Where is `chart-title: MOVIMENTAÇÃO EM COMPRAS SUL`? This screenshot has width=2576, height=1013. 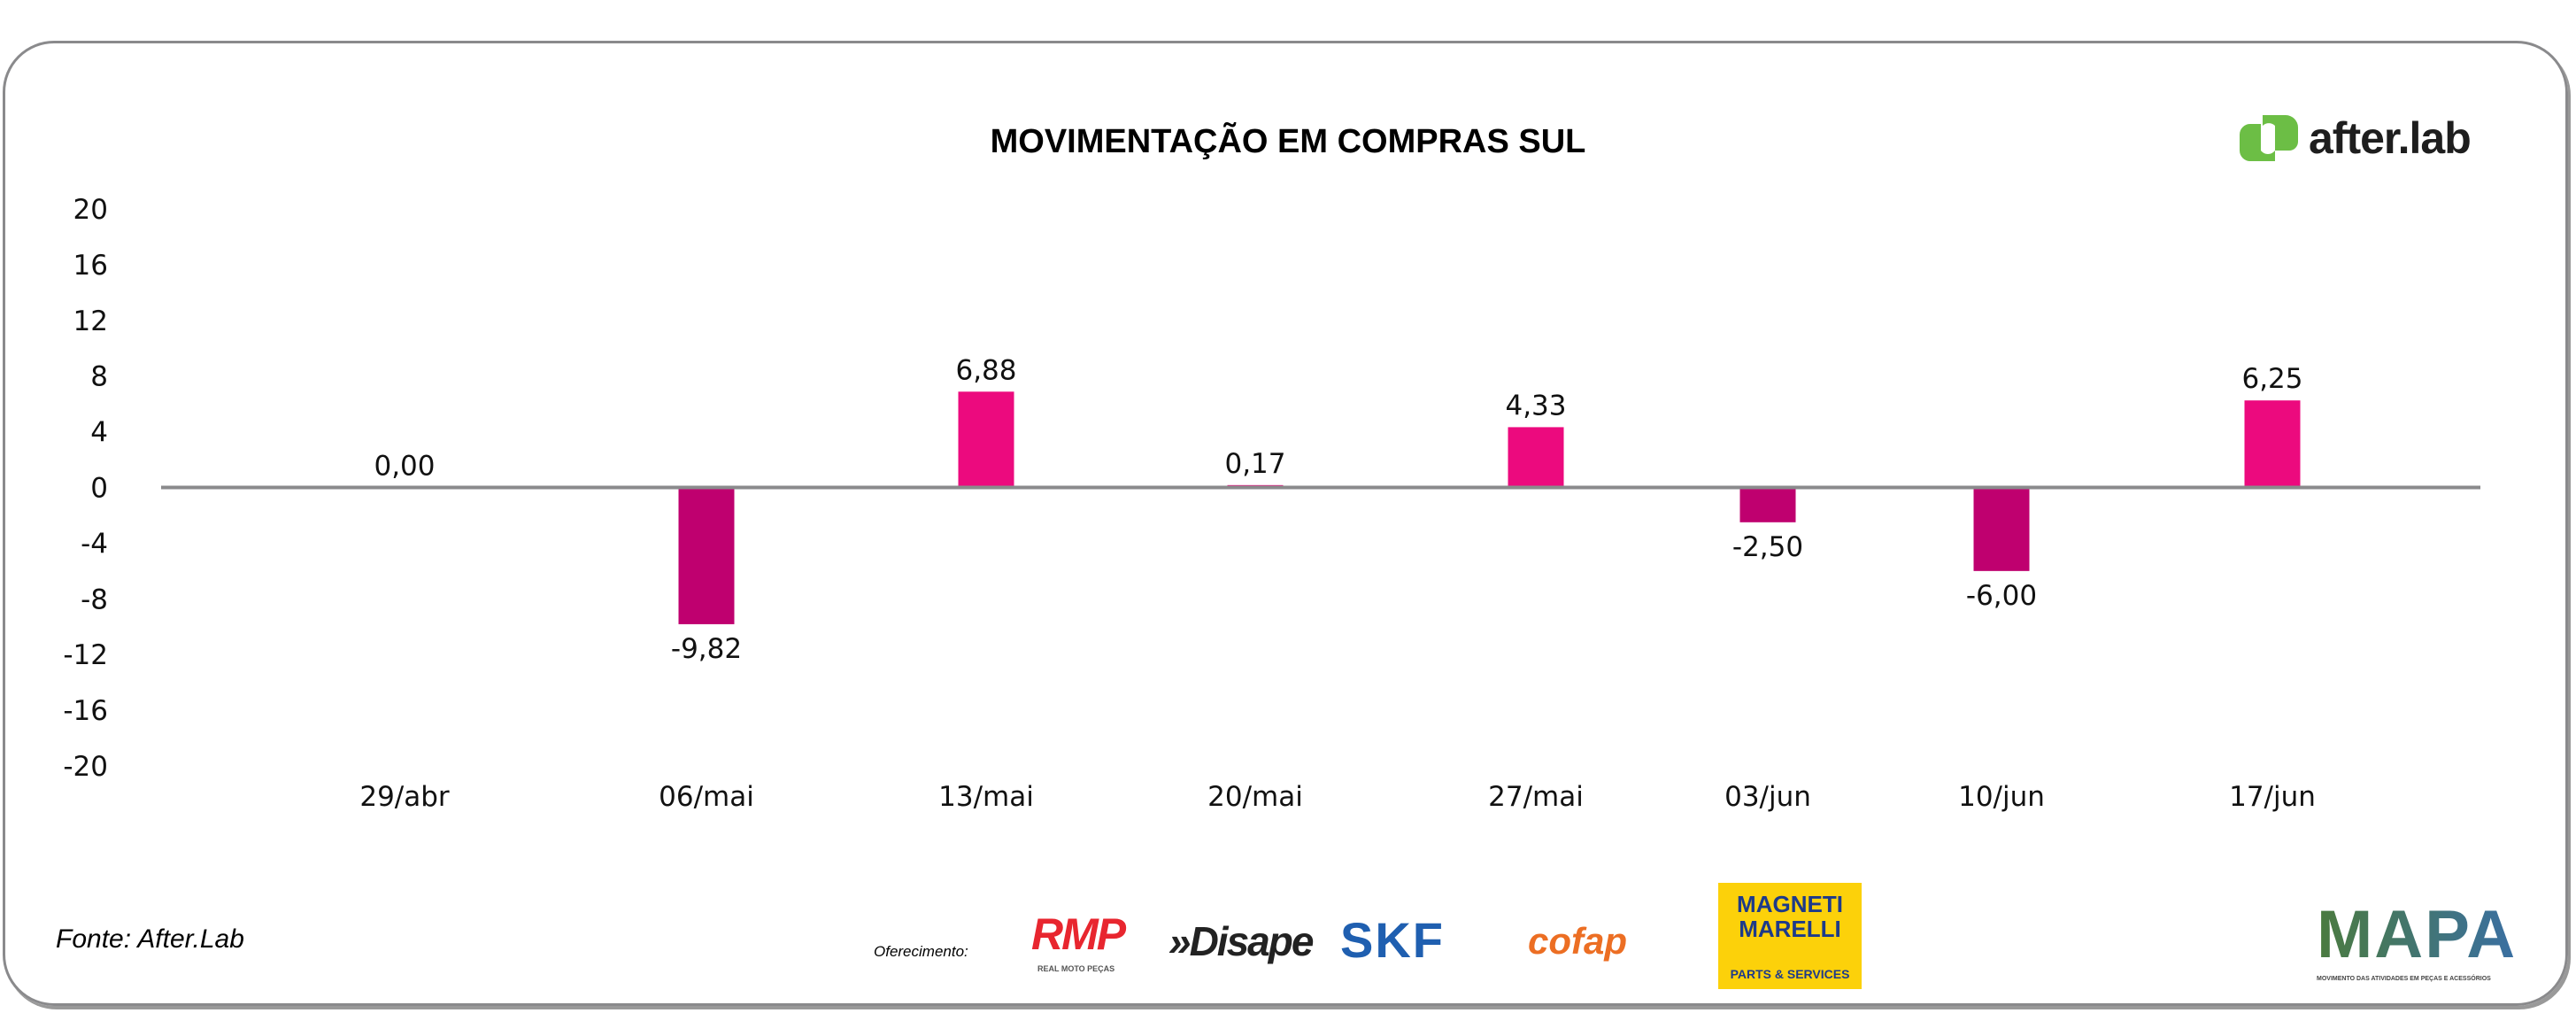 chart-title: MOVIMENTAÇÃO EM COMPRAS SUL is located at coordinates (1288, 141).